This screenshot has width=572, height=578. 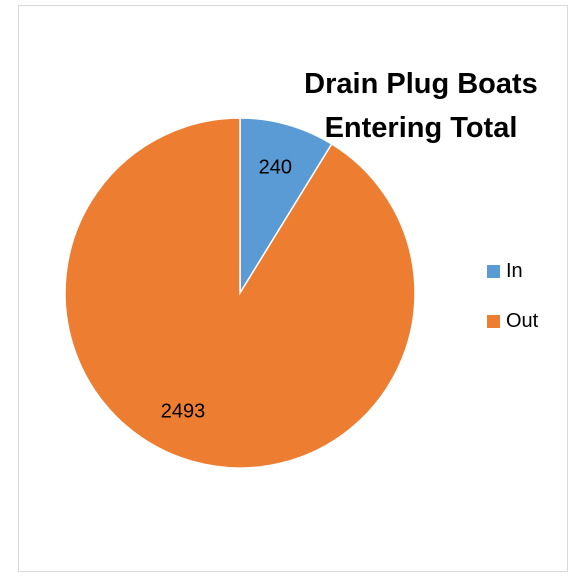 I want to click on legend-item-out: Out, so click(x=512, y=321).